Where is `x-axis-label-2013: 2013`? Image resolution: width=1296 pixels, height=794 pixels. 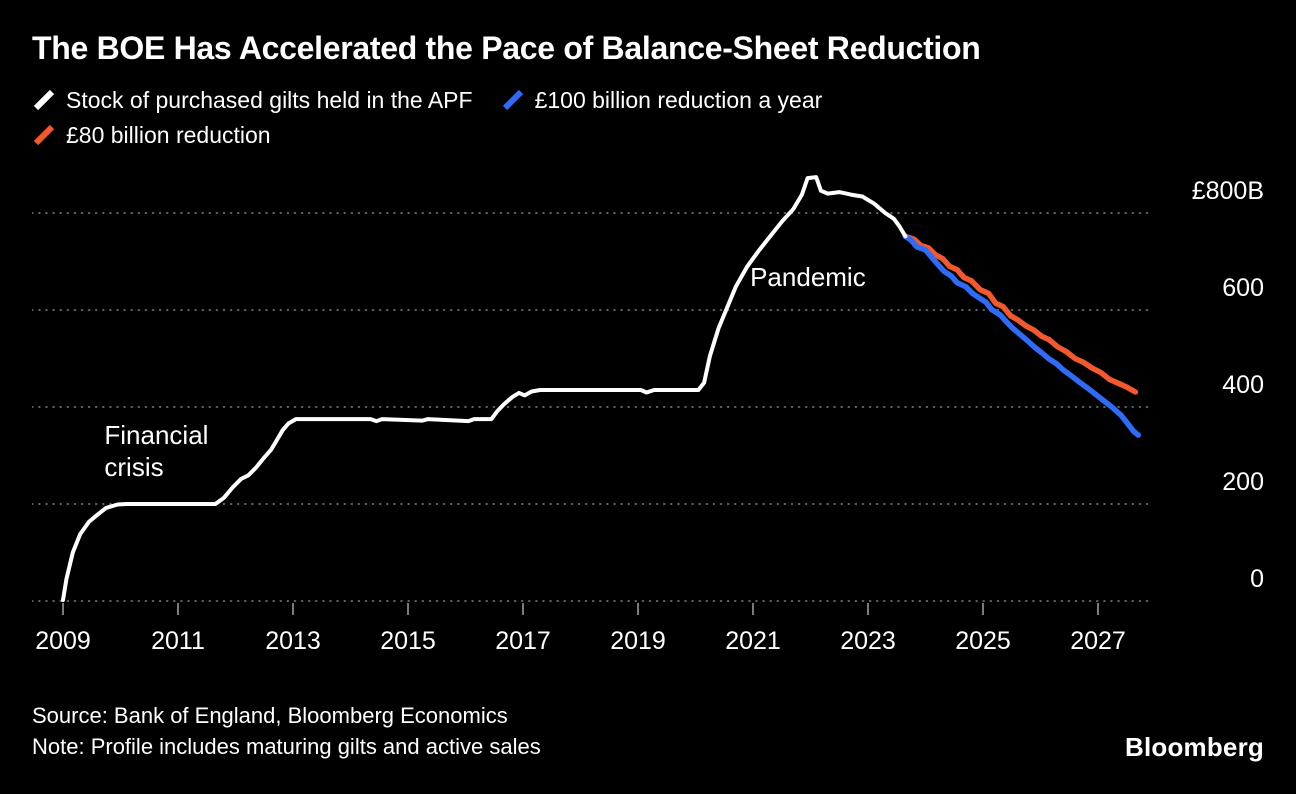
x-axis-label-2013: 2013 is located at coordinates (293, 641).